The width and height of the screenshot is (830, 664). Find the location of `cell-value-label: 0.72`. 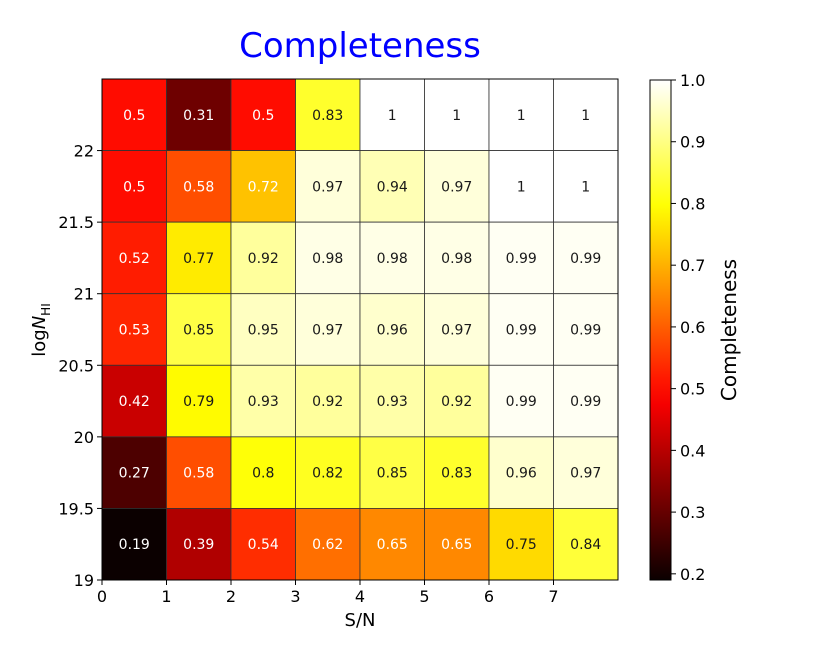

cell-value-label: 0.72 is located at coordinates (263, 187).